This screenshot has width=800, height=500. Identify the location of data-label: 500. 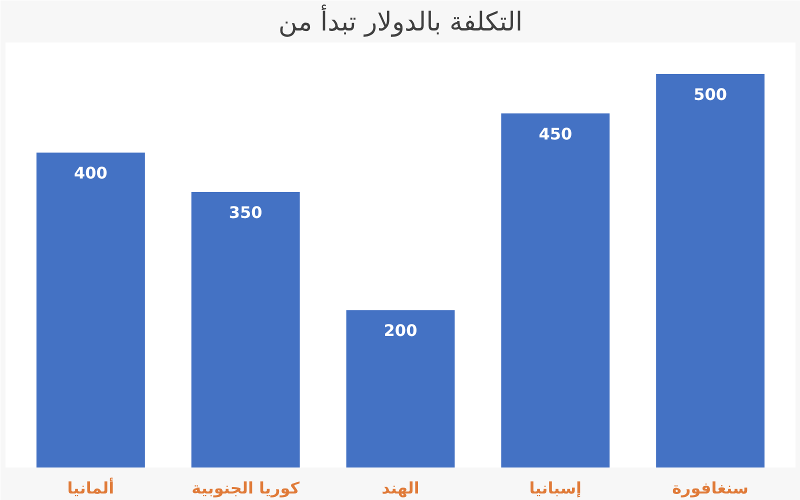
(711, 94).